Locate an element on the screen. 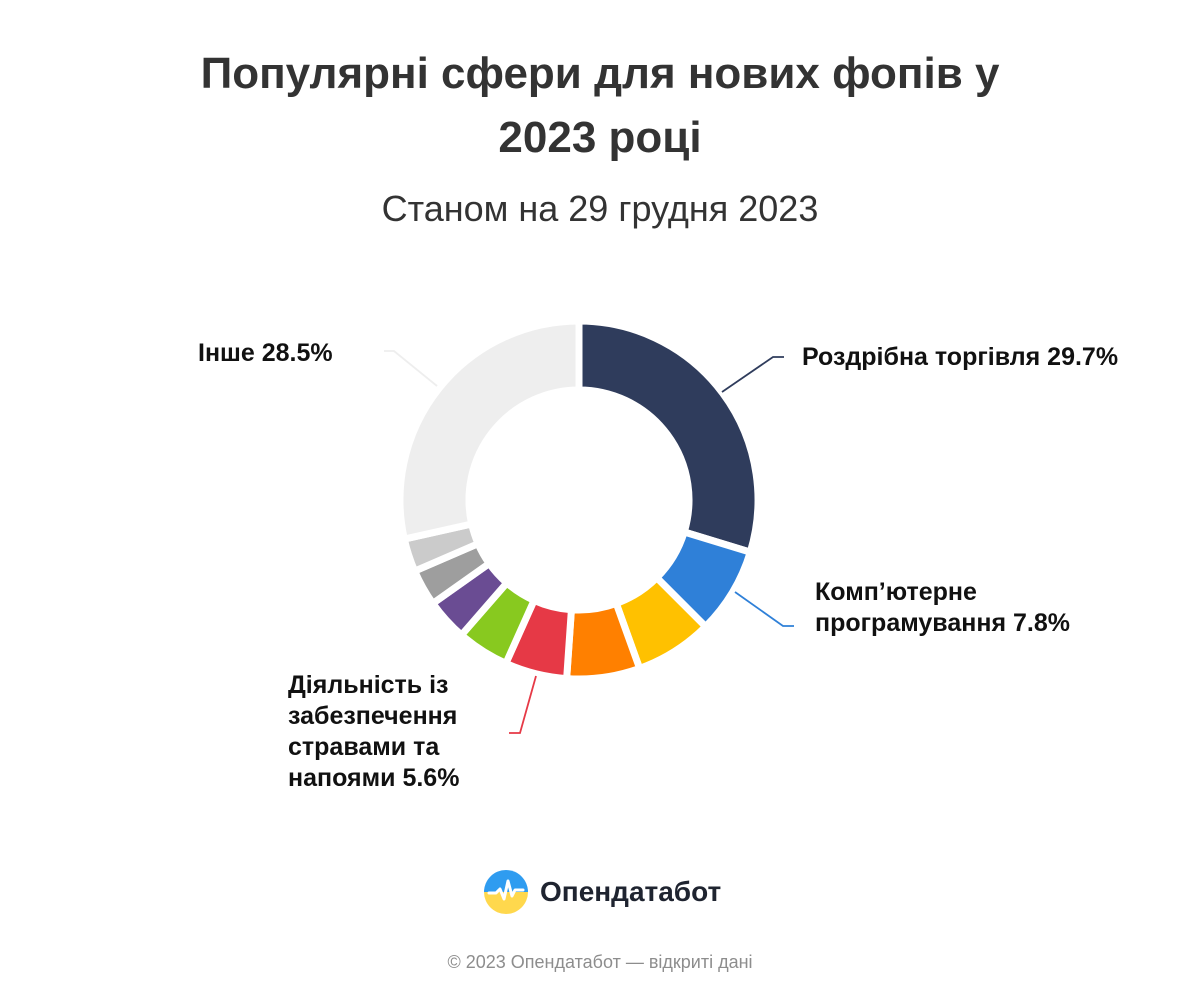 This screenshot has height=1000, width=1200. opendatabot-logo-icon is located at coordinates (506, 892).